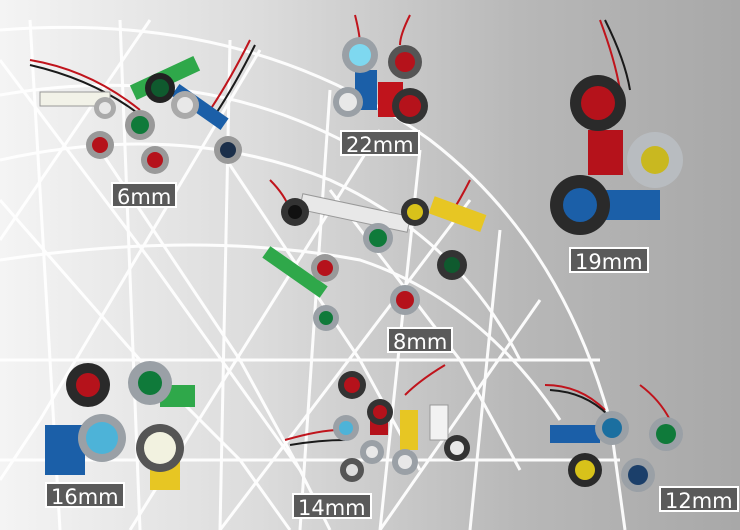  I want to click on indicator-cluster-16mm, so click(120, 425).